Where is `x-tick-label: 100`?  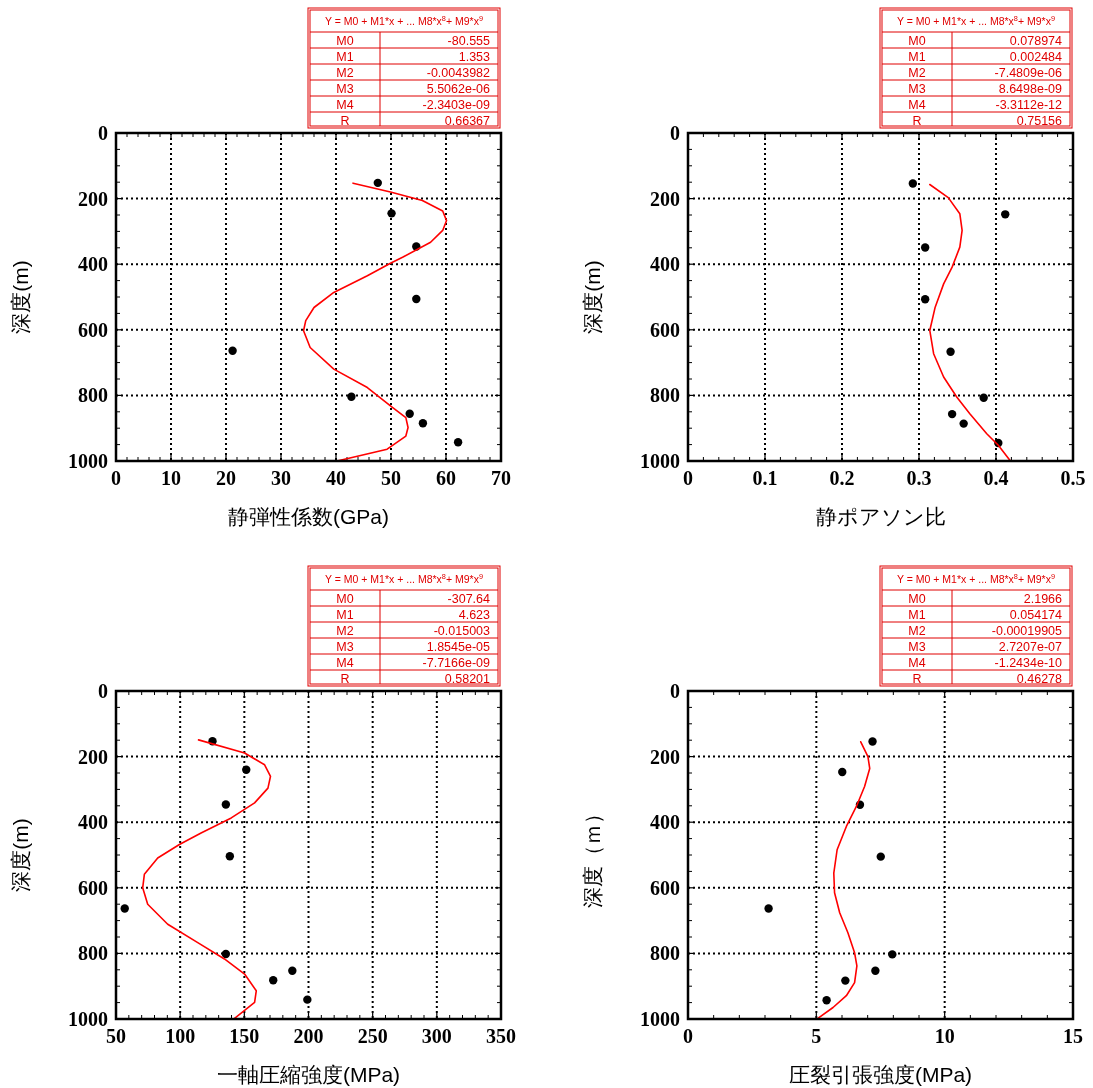
x-tick-label: 100 is located at coordinates (180, 1036).